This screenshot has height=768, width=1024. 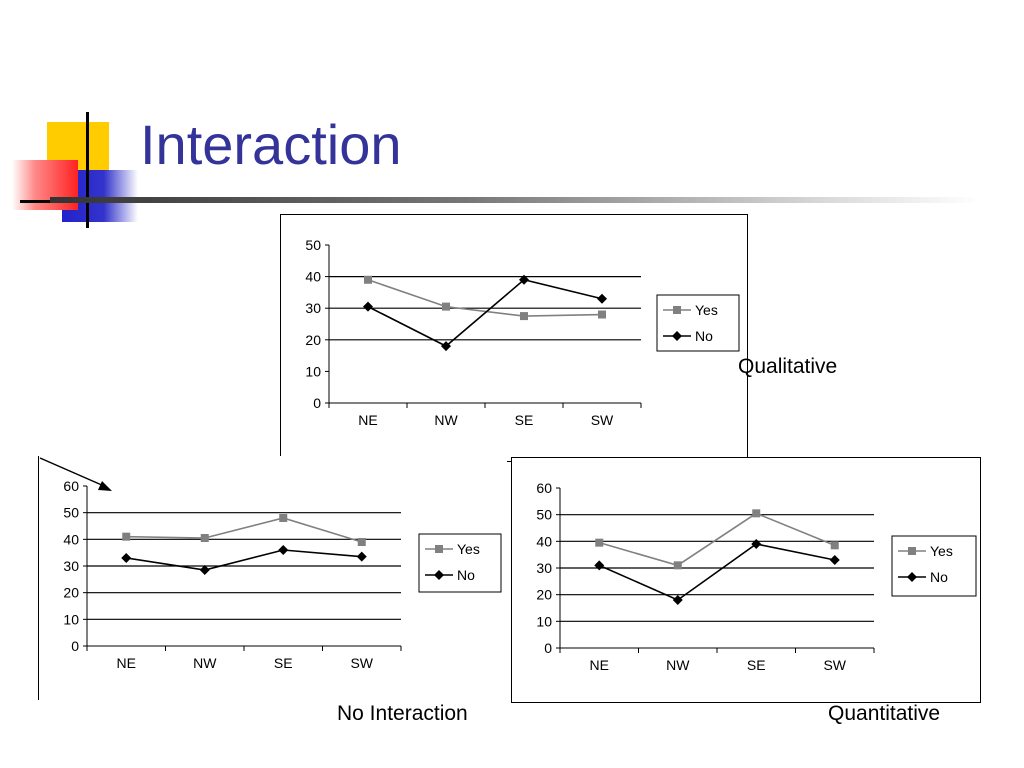 I want to click on qualitative-chart: 0 10 20 30 40 50 NE NW SE SW Yes No, so click(x=522, y=332).